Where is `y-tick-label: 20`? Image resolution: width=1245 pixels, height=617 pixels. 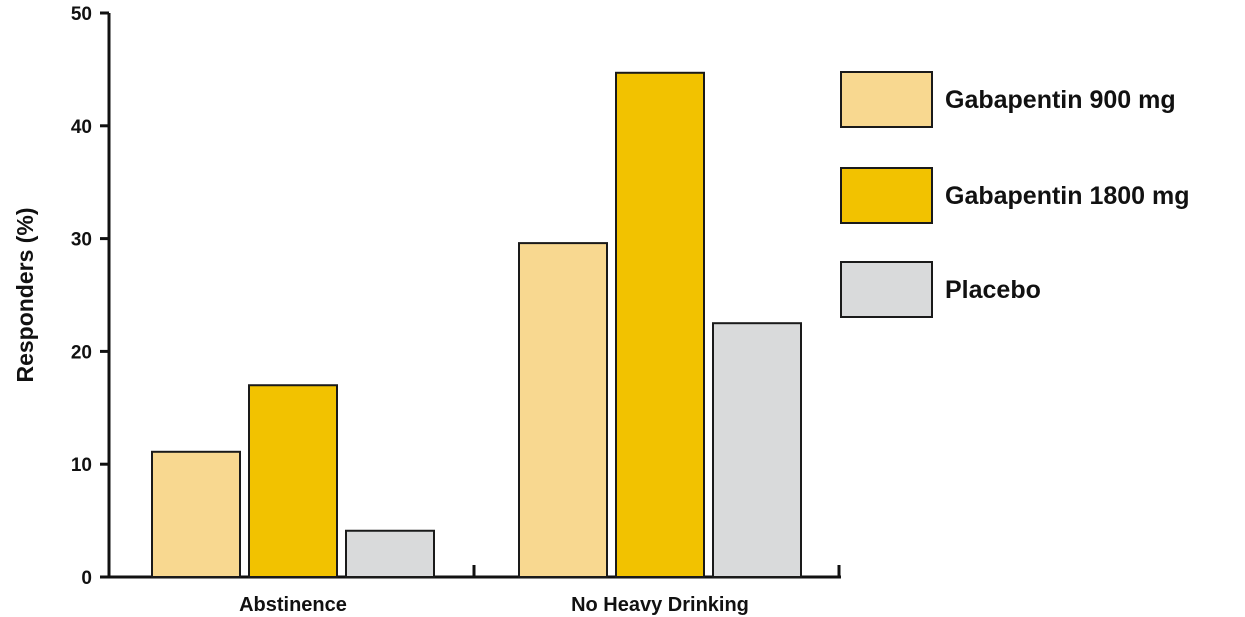
y-tick-label: 20 is located at coordinates (81, 352).